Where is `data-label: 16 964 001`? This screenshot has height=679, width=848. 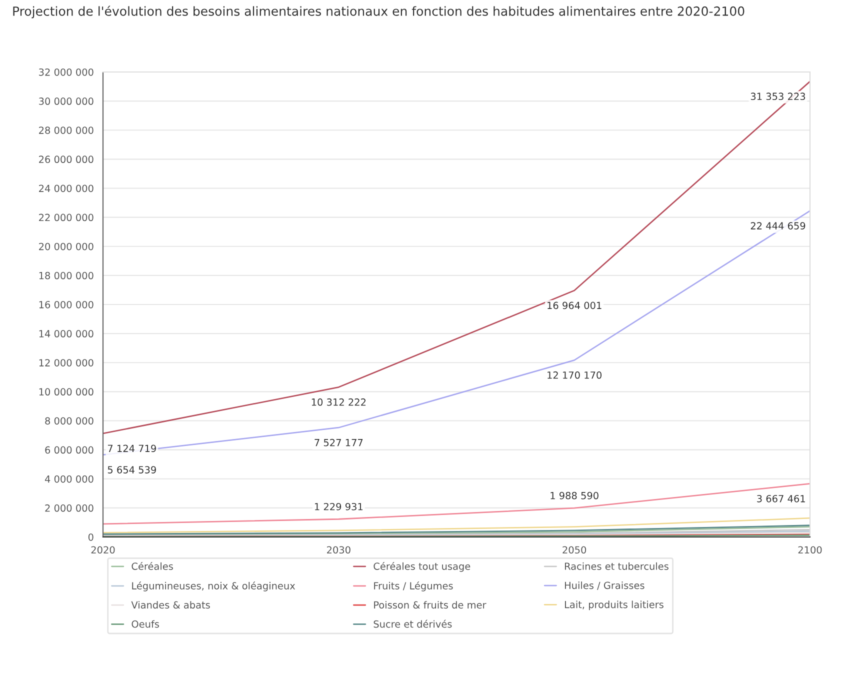 data-label: 16 964 001 is located at coordinates (575, 306).